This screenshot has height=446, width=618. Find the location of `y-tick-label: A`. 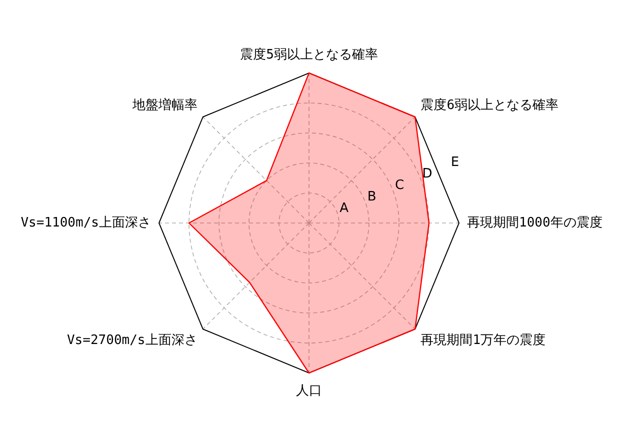

y-tick-label: A is located at coordinates (344, 208).